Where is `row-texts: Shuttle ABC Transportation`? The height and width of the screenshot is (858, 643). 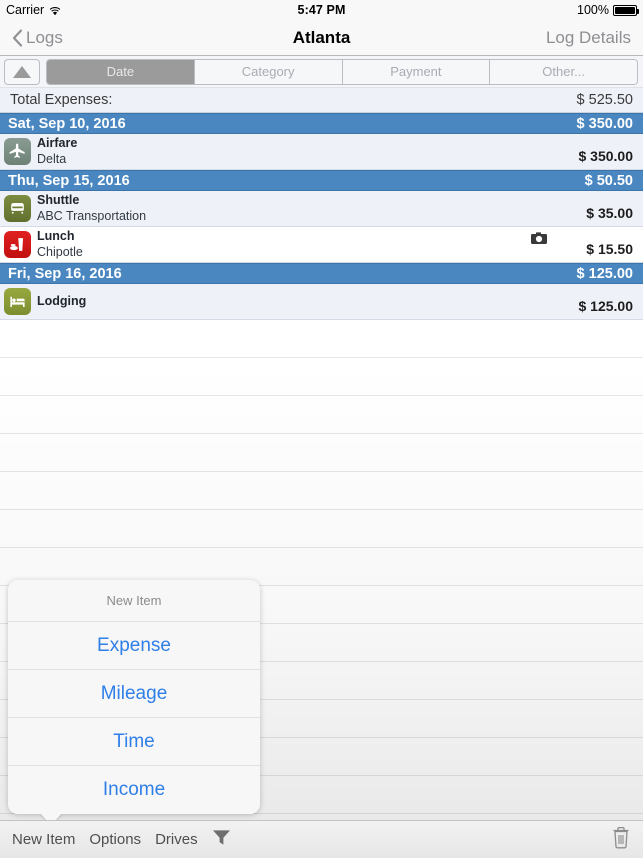 row-texts: Shuttle ABC Transportation is located at coordinates (311, 208).